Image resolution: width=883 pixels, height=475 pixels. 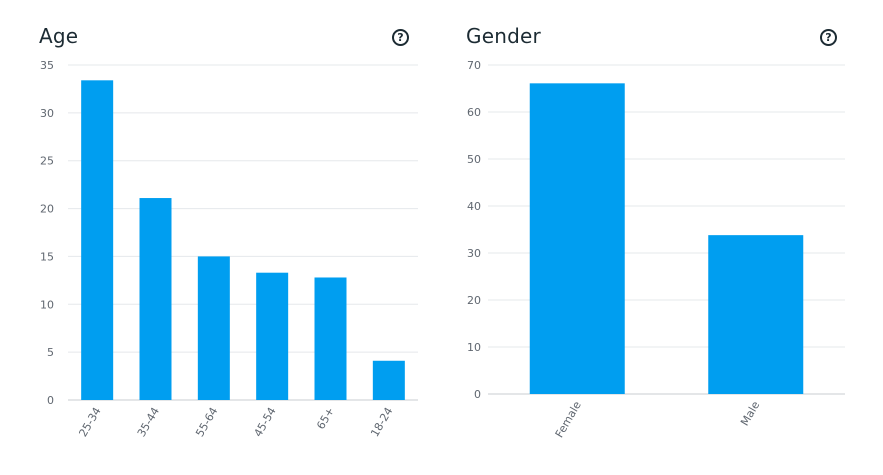 What do you see at coordinates (750, 413) in the screenshot?
I see `x-tick-label: Male` at bounding box center [750, 413].